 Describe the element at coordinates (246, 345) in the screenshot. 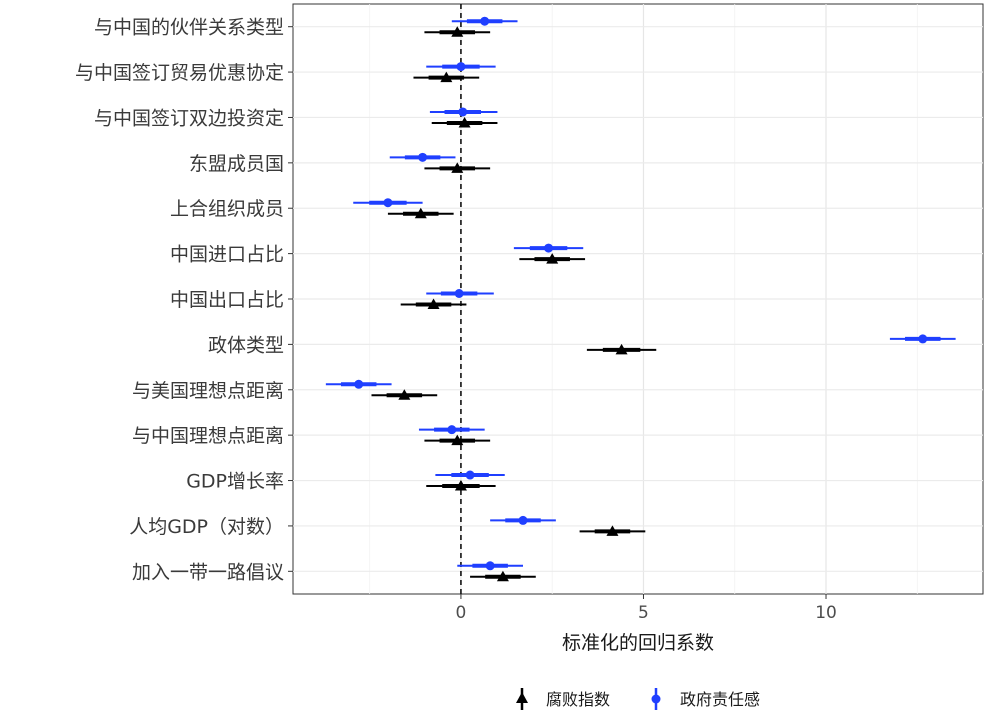

I see `y-category-label: 政体类型` at that location.